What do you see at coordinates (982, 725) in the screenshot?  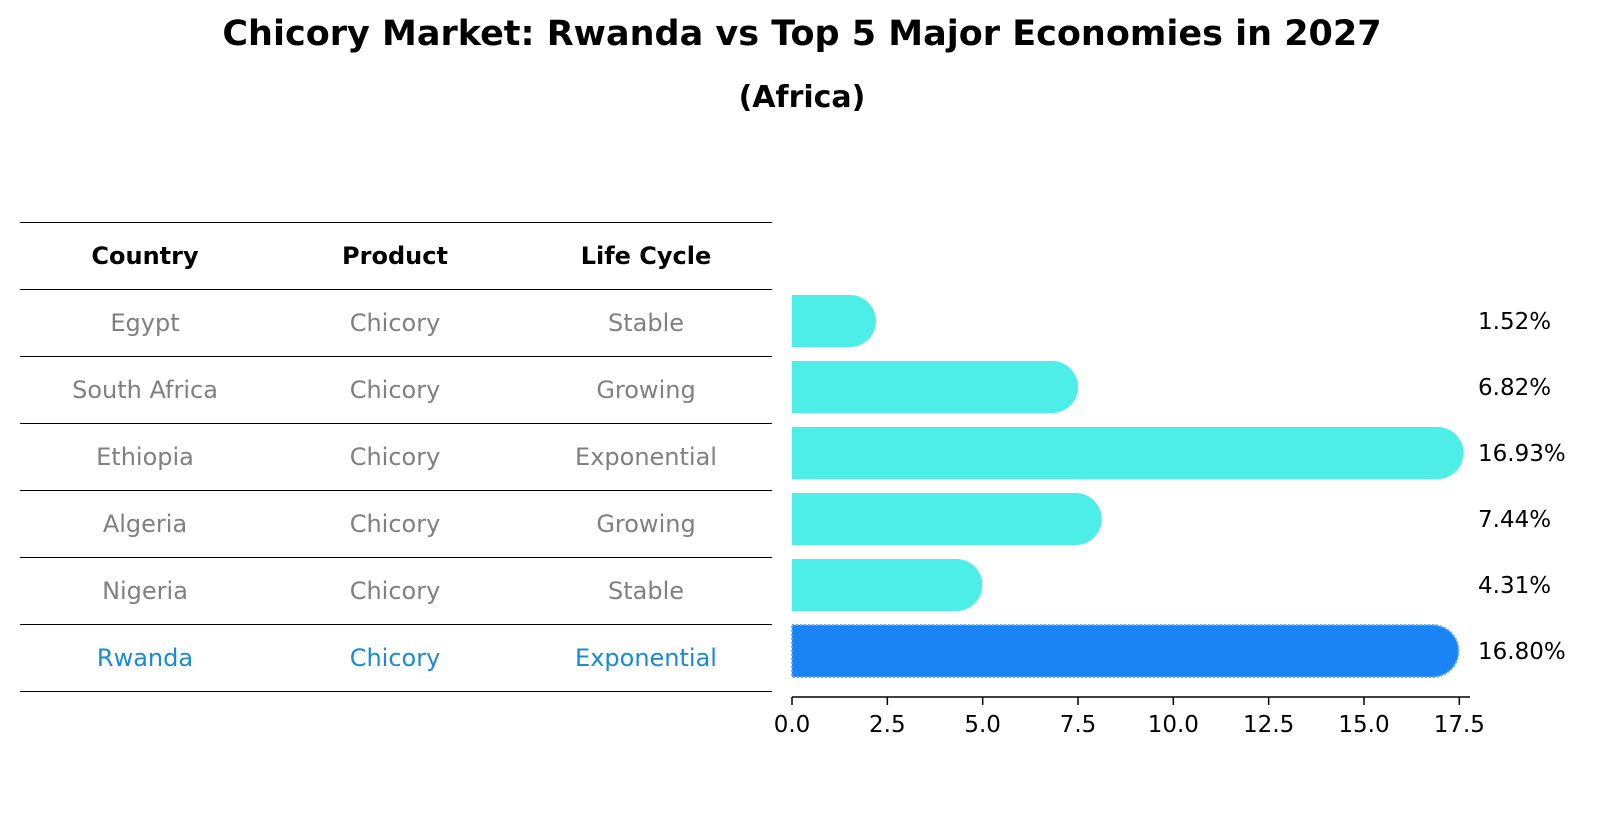 I see `x-tick-label: 5.0` at bounding box center [982, 725].